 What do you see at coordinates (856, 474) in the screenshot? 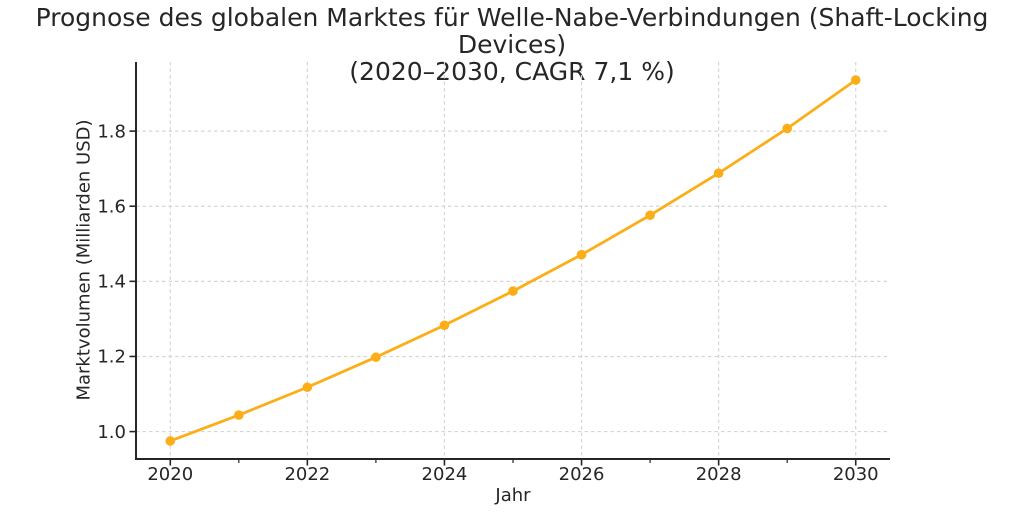
I see `x-tick-label: 2030` at bounding box center [856, 474].